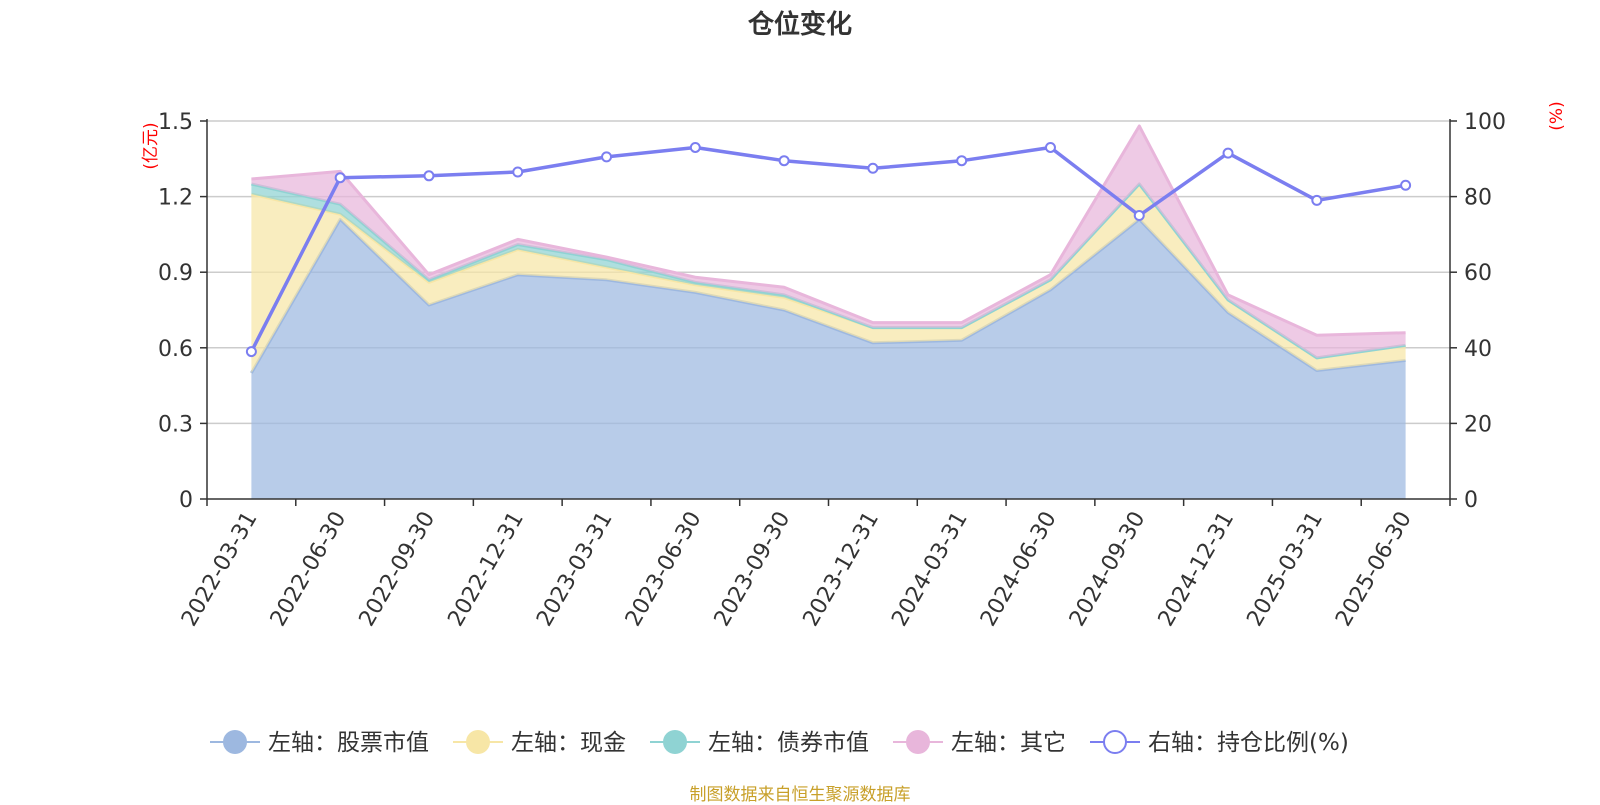 The width and height of the screenshot is (1600, 805). Describe the element at coordinates (175, 349) in the screenshot. I see `left-axis-tick-label: 0.6` at that location.